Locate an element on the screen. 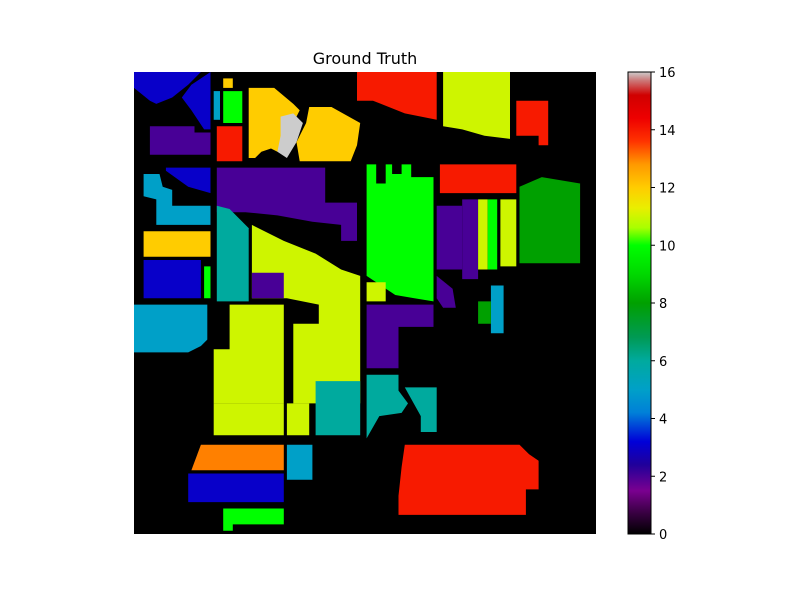  colorbar-tick-label: 12 is located at coordinates (667, 189).